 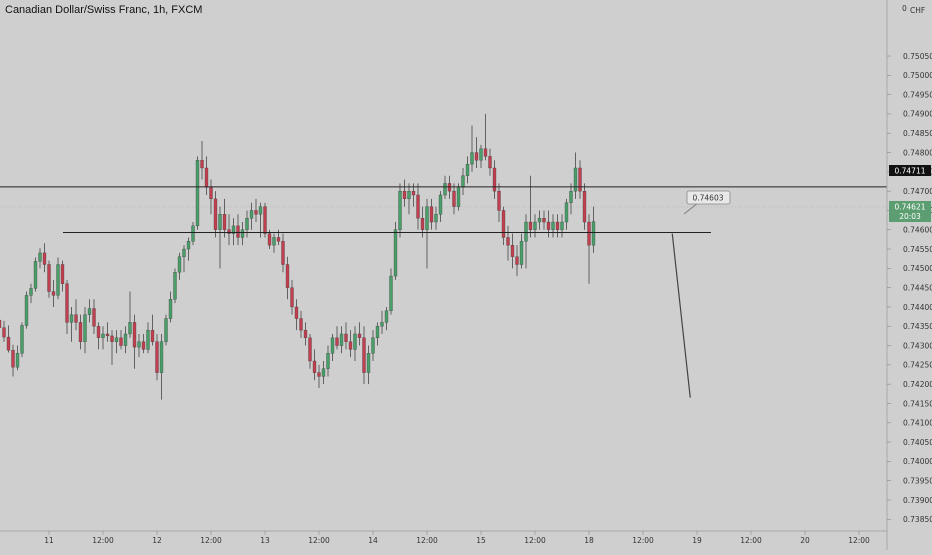 I want to click on y-tick-label: 0.74850, so click(x=917, y=133).